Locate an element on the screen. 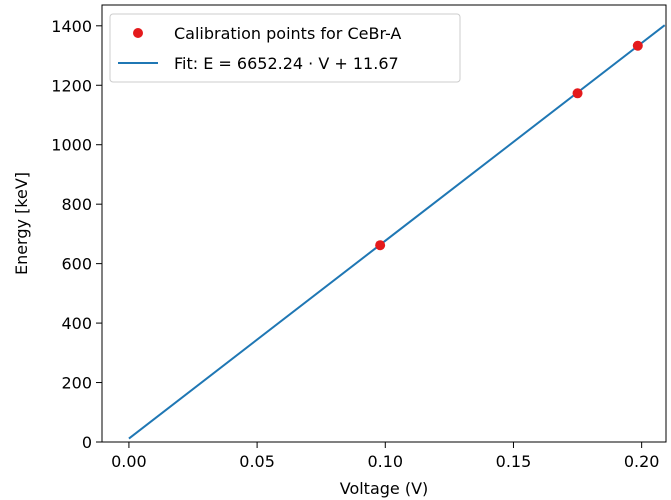  y-tick-label: 0 is located at coordinates (87, 442).